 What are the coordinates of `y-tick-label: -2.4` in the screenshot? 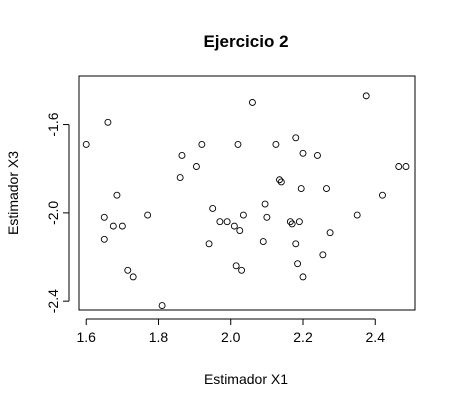 It's located at (53, 301).